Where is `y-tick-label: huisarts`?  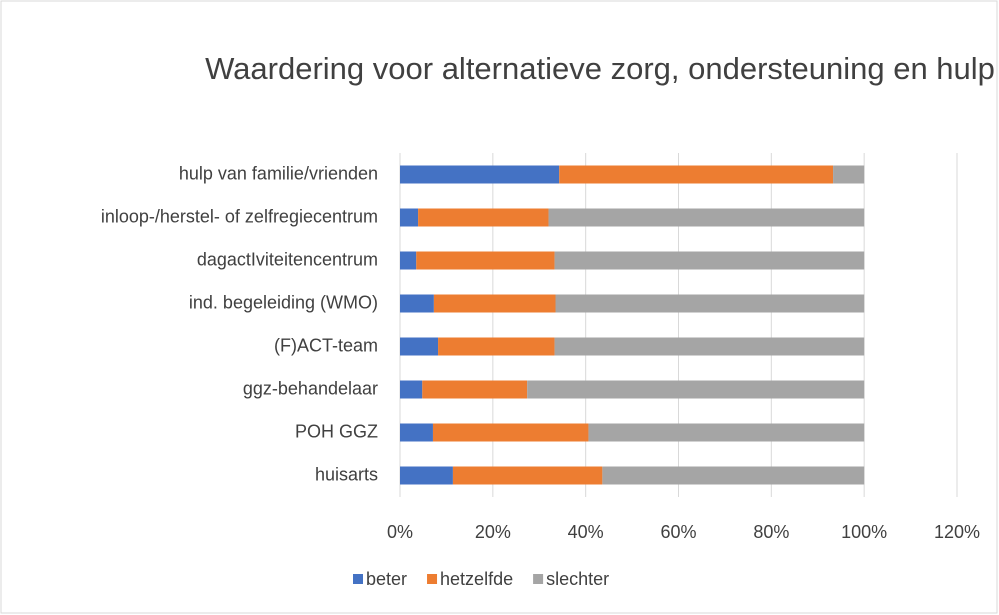 y-tick-label: huisarts is located at coordinates (346, 474).